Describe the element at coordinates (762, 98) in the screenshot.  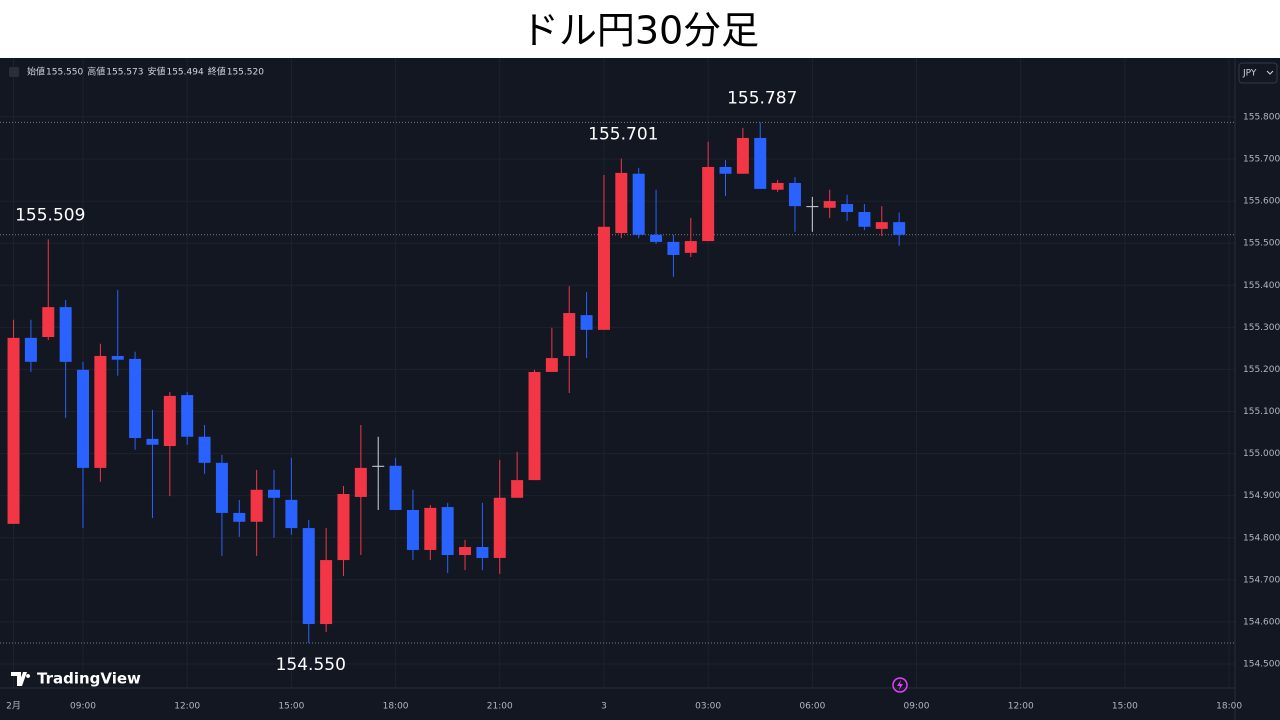
I see `annotation: 155.787` at that location.